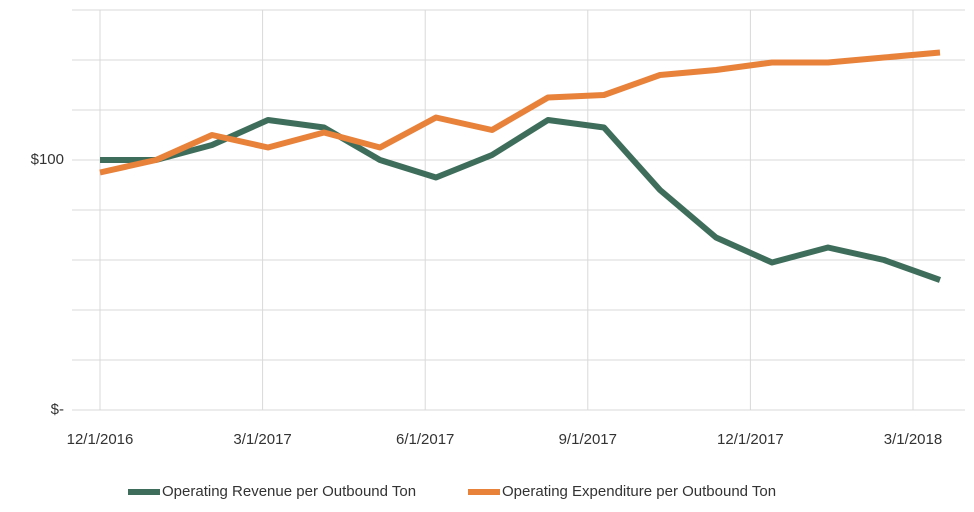 The height and width of the screenshot is (512, 974). Describe the element at coordinates (913, 439) in the screenshot. I see `x-tick-label: 3/1/2018` at that location.